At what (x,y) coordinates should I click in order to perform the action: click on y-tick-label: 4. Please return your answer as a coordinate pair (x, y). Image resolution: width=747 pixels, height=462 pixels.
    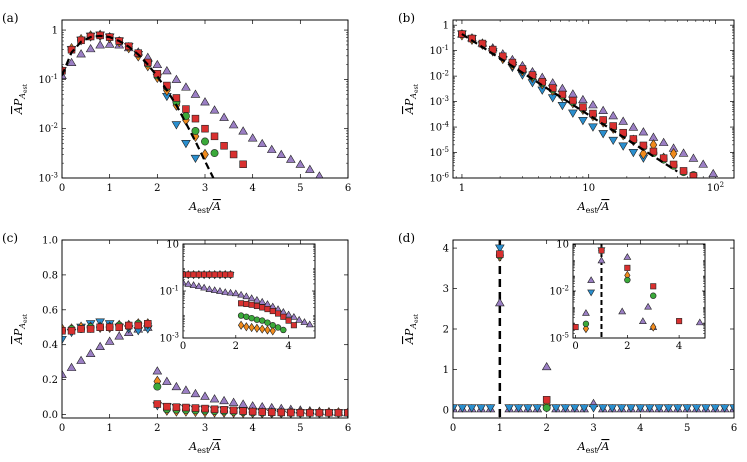
    Looking at the image, I should click on (446, 249).